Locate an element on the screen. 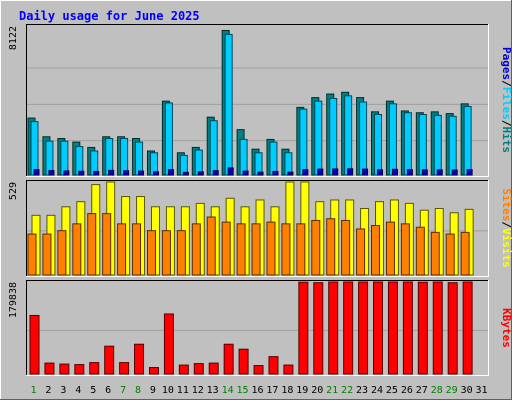  x-tick-label: 11 is located at coordinates (183, 390).